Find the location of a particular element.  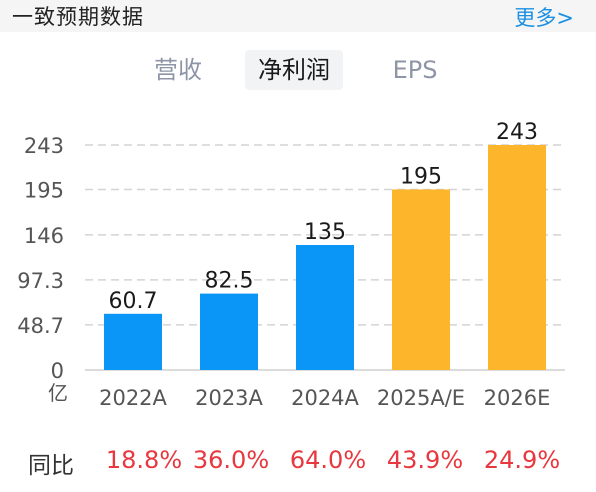

y-tick-label: 195 is located at coordinates (44, 190).